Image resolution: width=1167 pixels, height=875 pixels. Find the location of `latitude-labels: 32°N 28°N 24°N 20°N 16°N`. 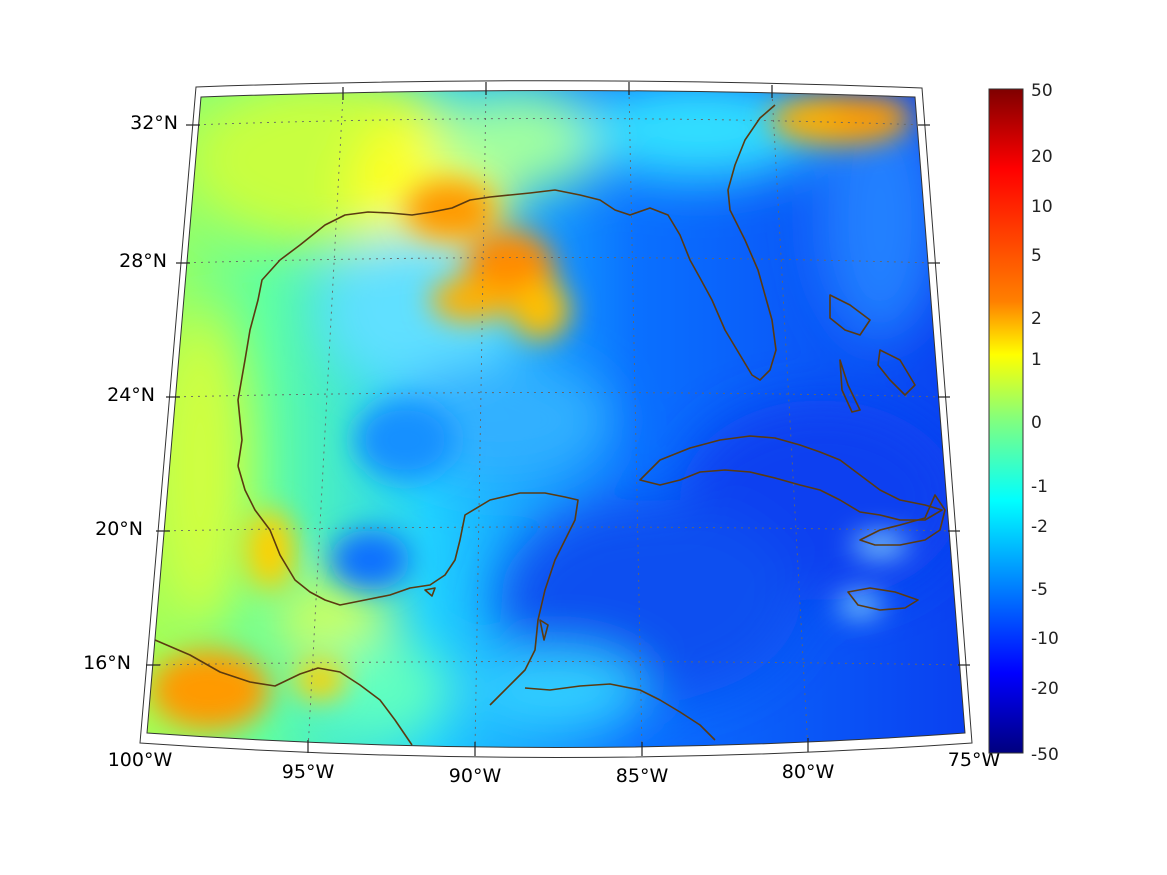

latitude-labels: 32°N 28°N 24°N 20°N 16°N is located at coordinates (130, 393).